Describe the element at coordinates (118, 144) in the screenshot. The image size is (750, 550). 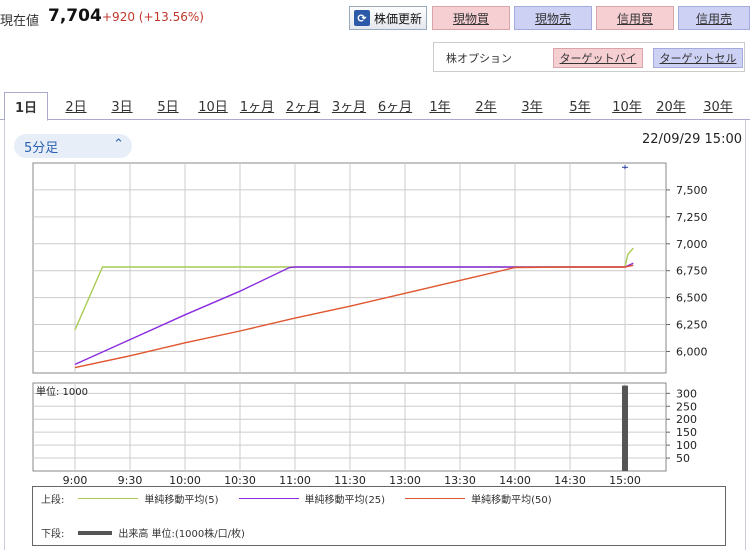
I see `chevron-updown-icon: ⌃` at that location.